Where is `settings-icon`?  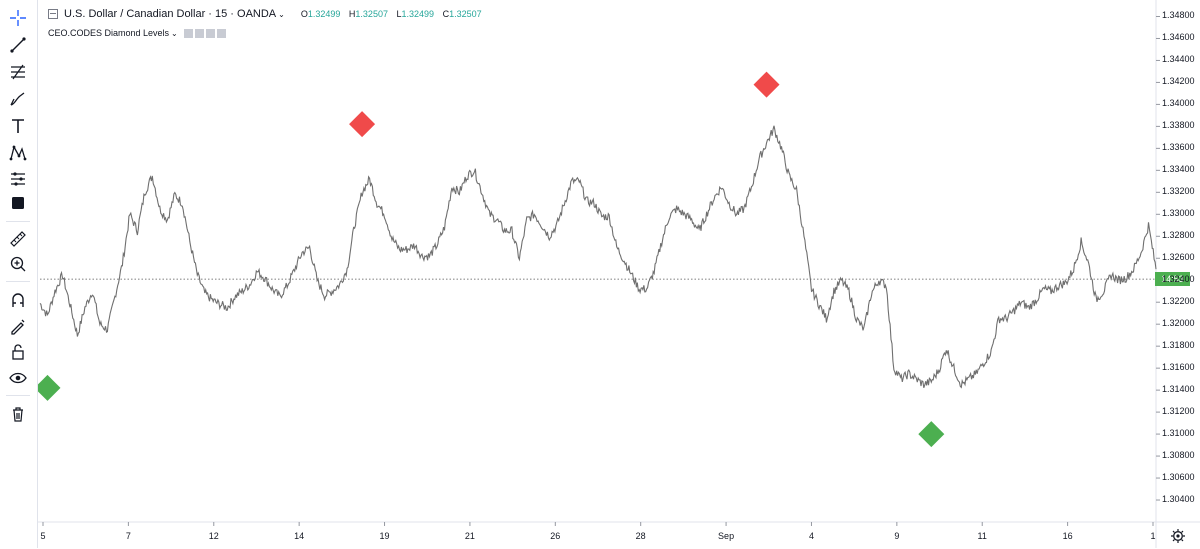 settings-icon is located at coordinates (199, 33).